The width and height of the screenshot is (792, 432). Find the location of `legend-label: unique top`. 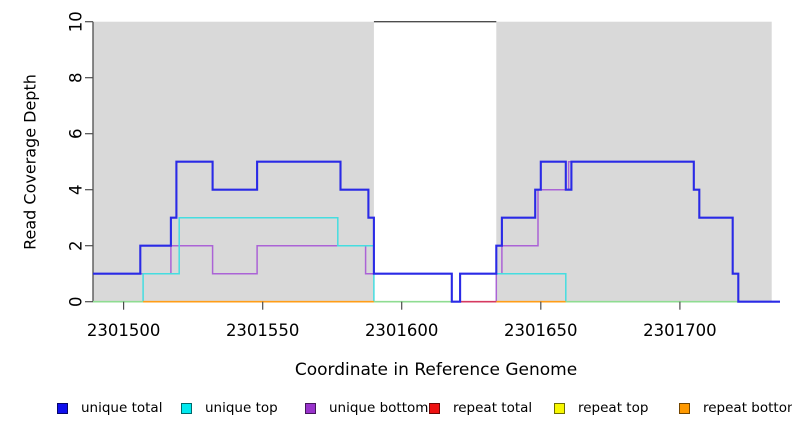

legend-label: unique top is located at coordinates (241, 408).